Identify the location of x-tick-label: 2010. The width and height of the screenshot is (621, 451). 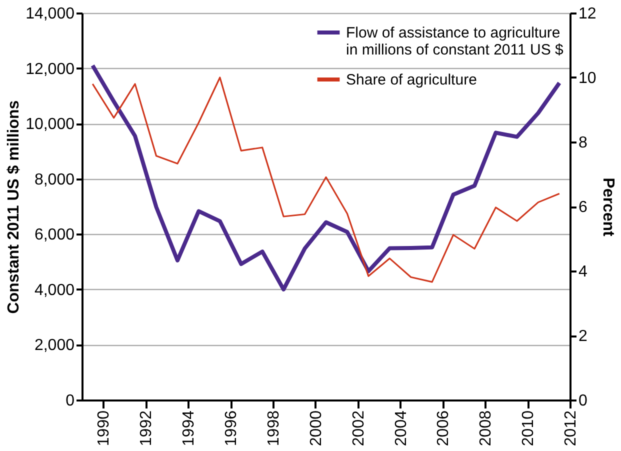
(529, 428).